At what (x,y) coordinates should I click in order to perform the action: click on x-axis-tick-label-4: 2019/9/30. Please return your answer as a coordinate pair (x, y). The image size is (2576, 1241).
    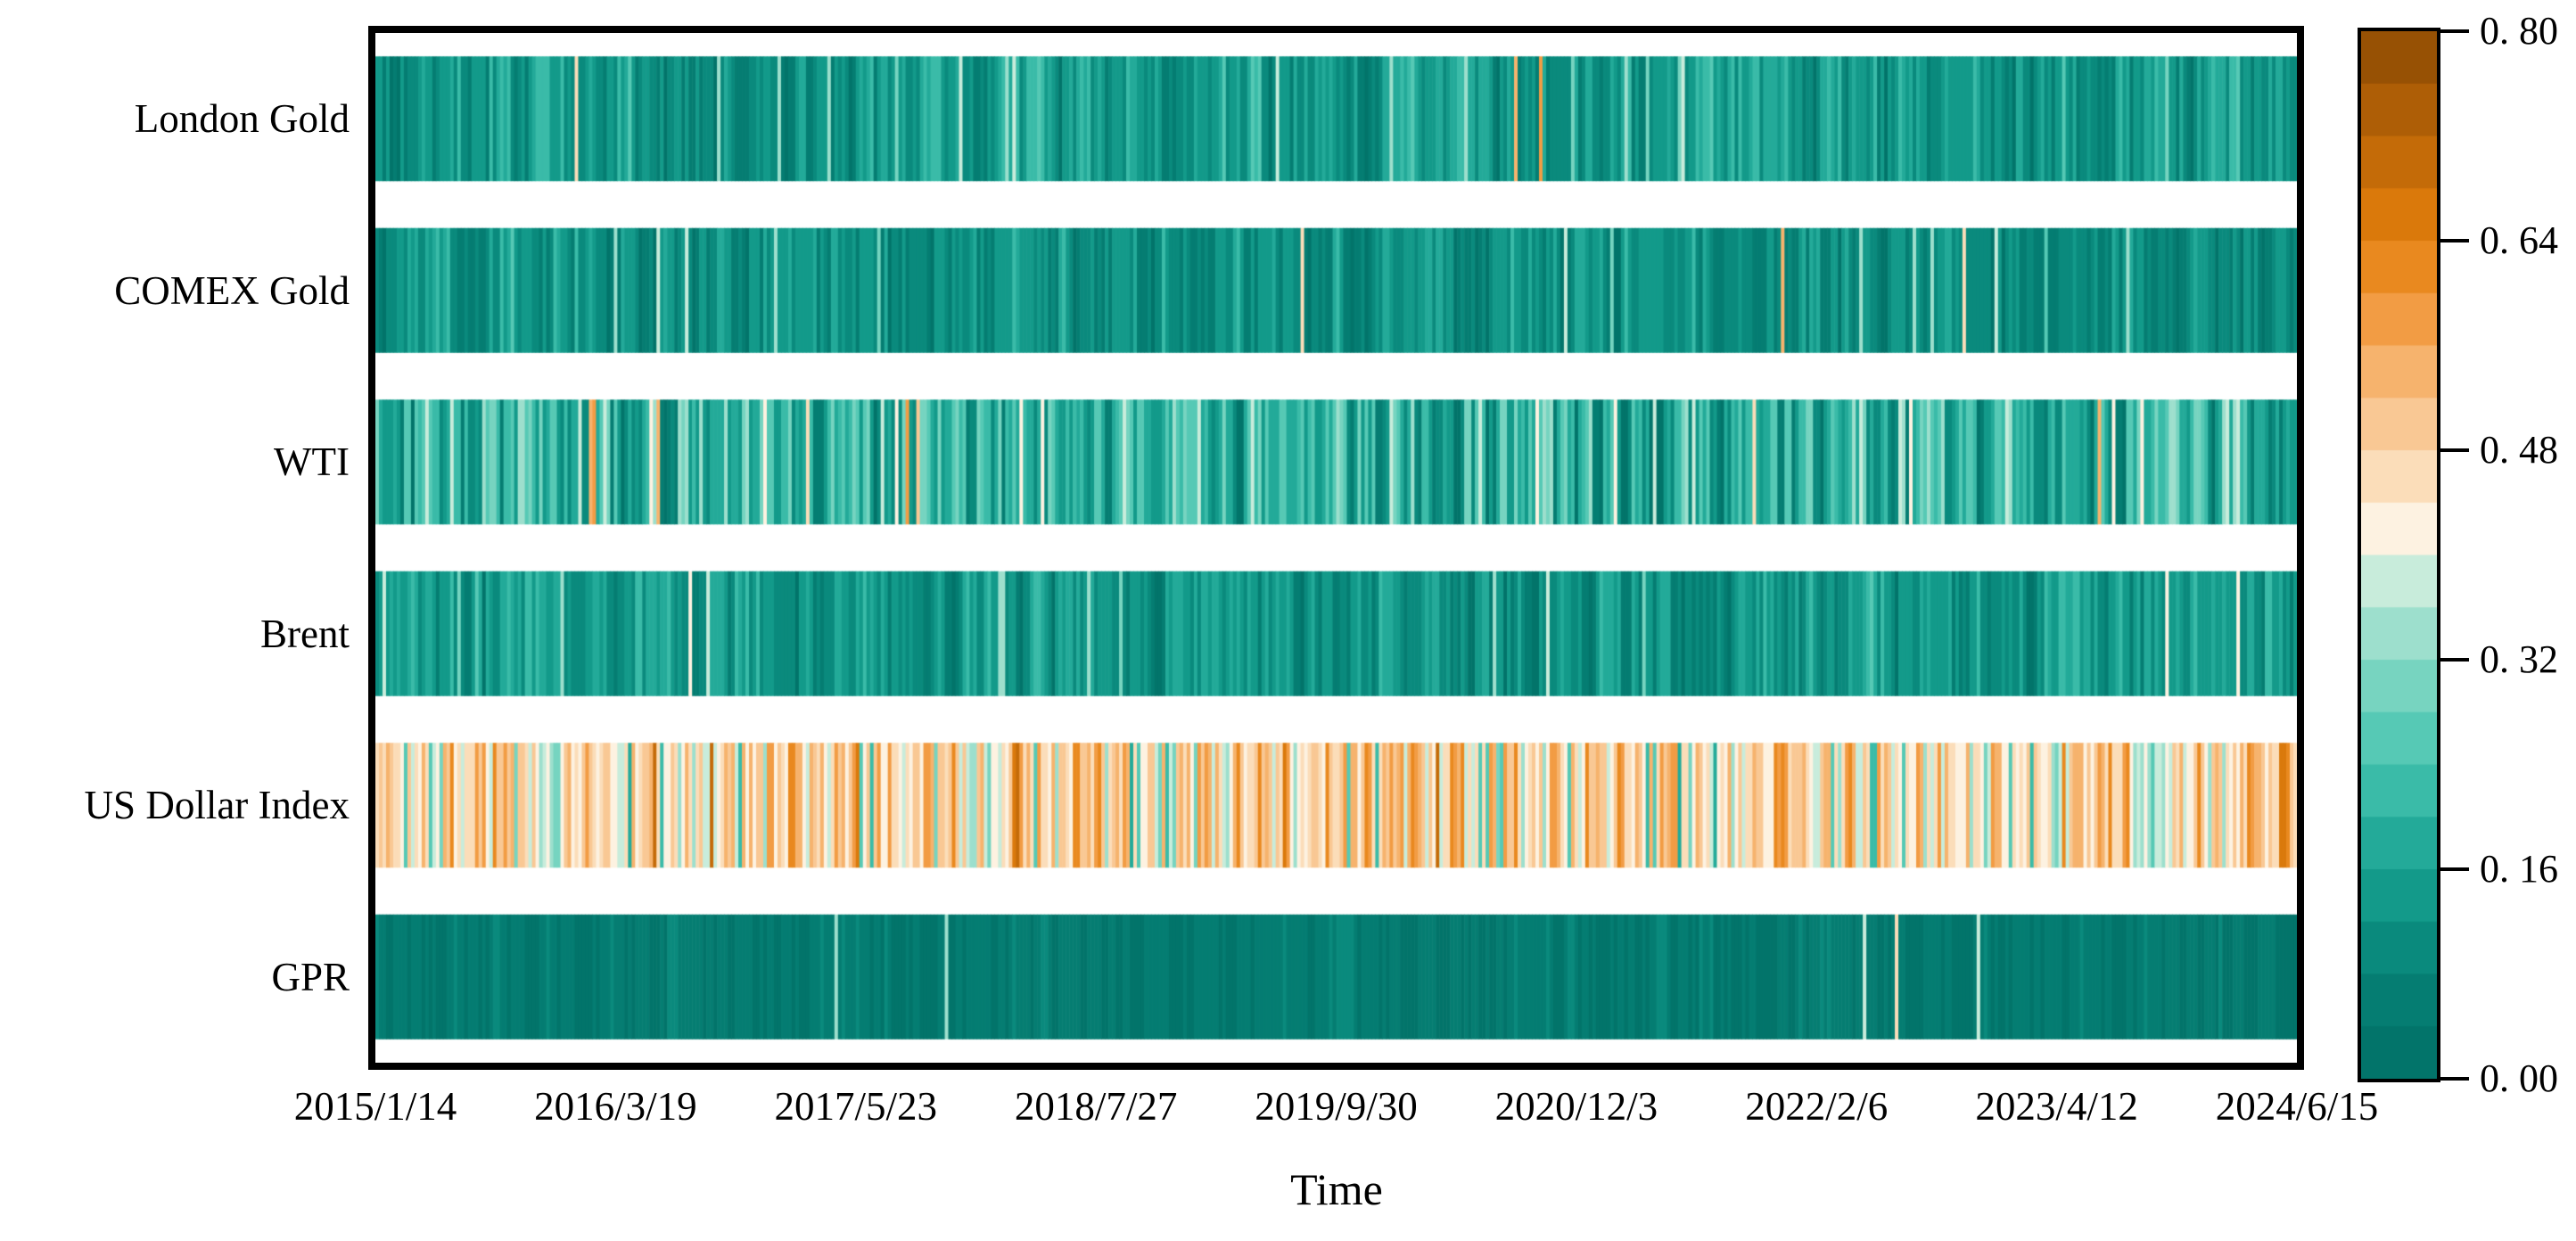
    Looking at the image, I should click on (1336, 1106).